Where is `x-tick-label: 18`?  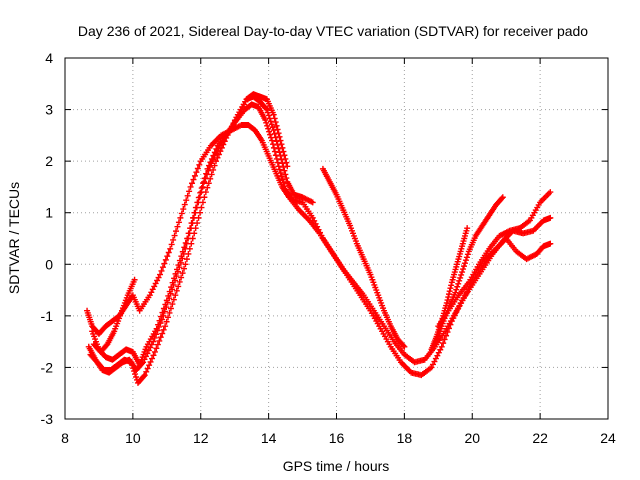
x-tick-label: 18 is located at coordinates (405, 438).